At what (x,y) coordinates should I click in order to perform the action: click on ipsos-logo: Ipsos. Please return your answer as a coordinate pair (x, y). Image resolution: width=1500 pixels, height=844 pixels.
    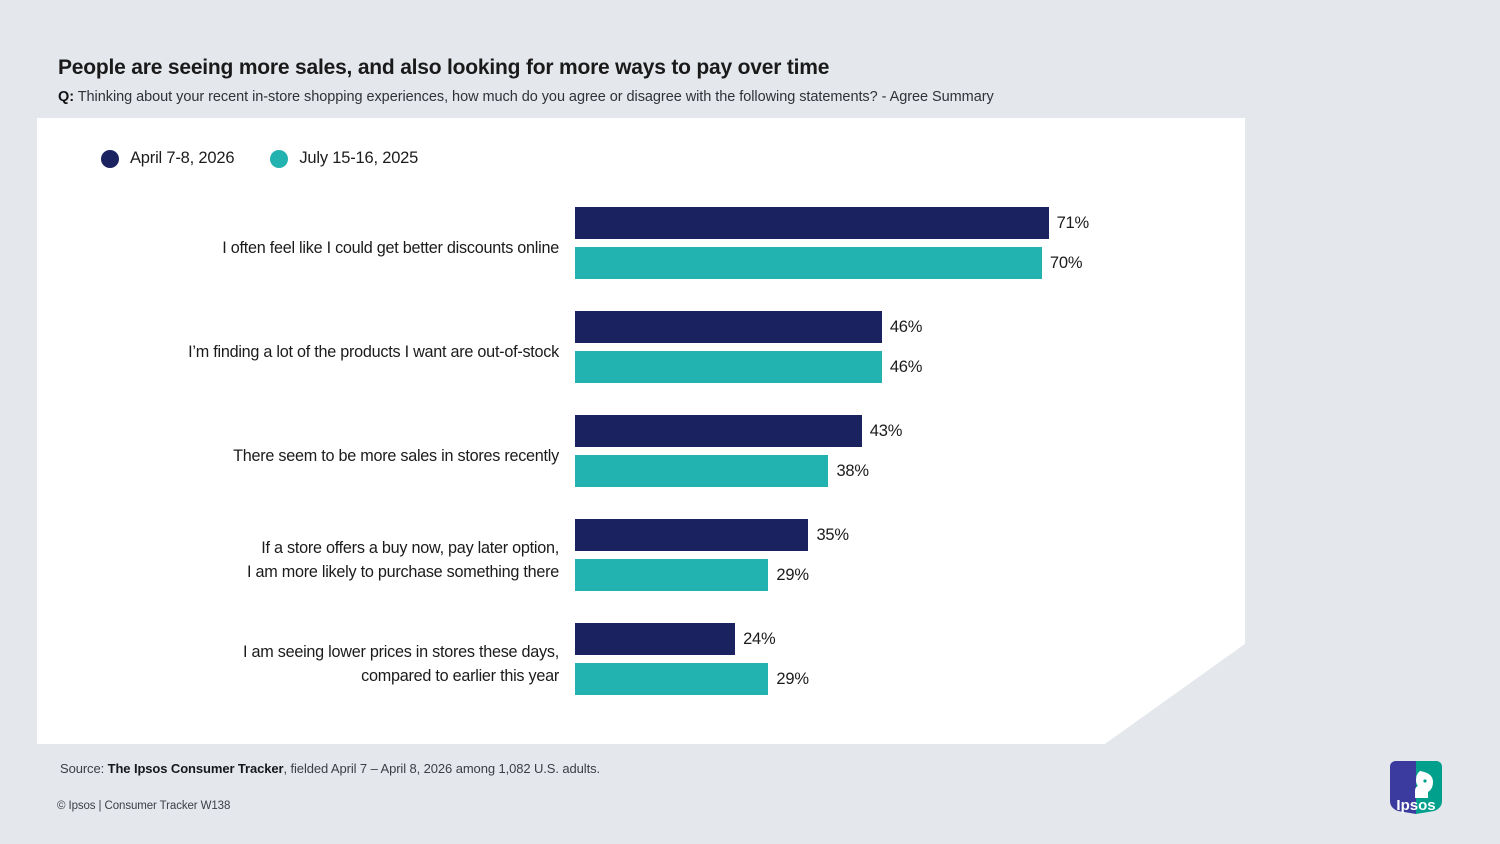
    Looking at the image, I should click on (1416, 787).